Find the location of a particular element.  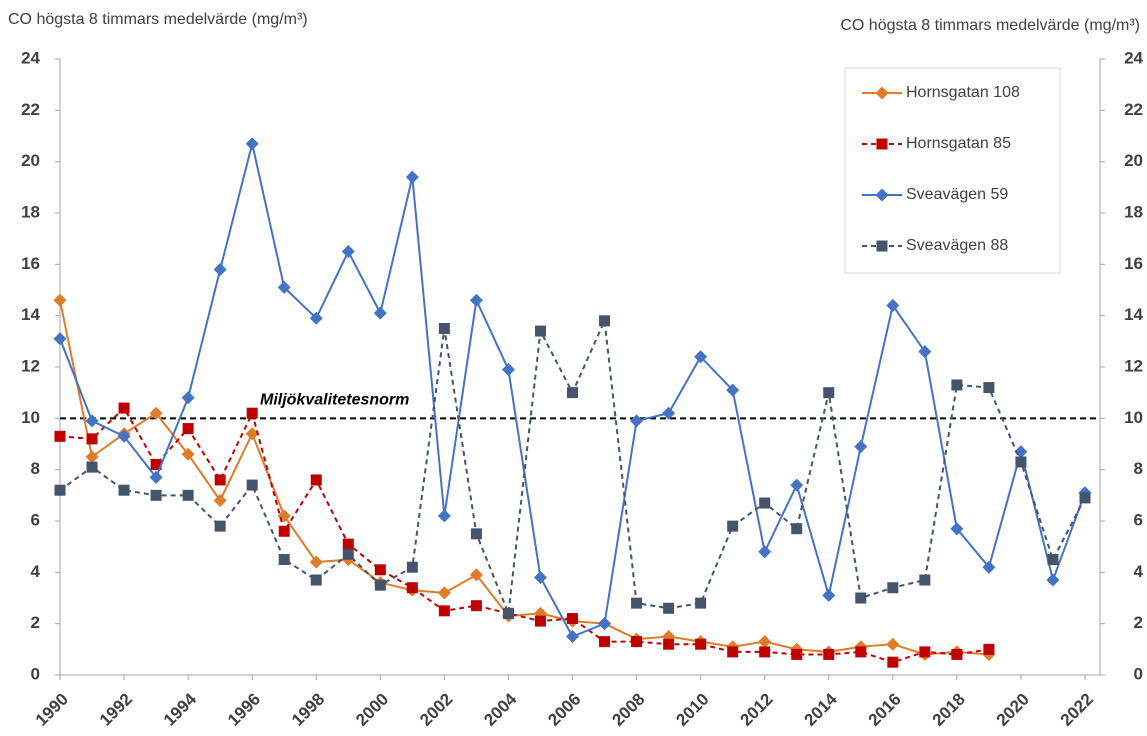

y2-axis-title: CO högsta 8 timmars medelvärde (mg/m³) is located at coordinates (990, 25).